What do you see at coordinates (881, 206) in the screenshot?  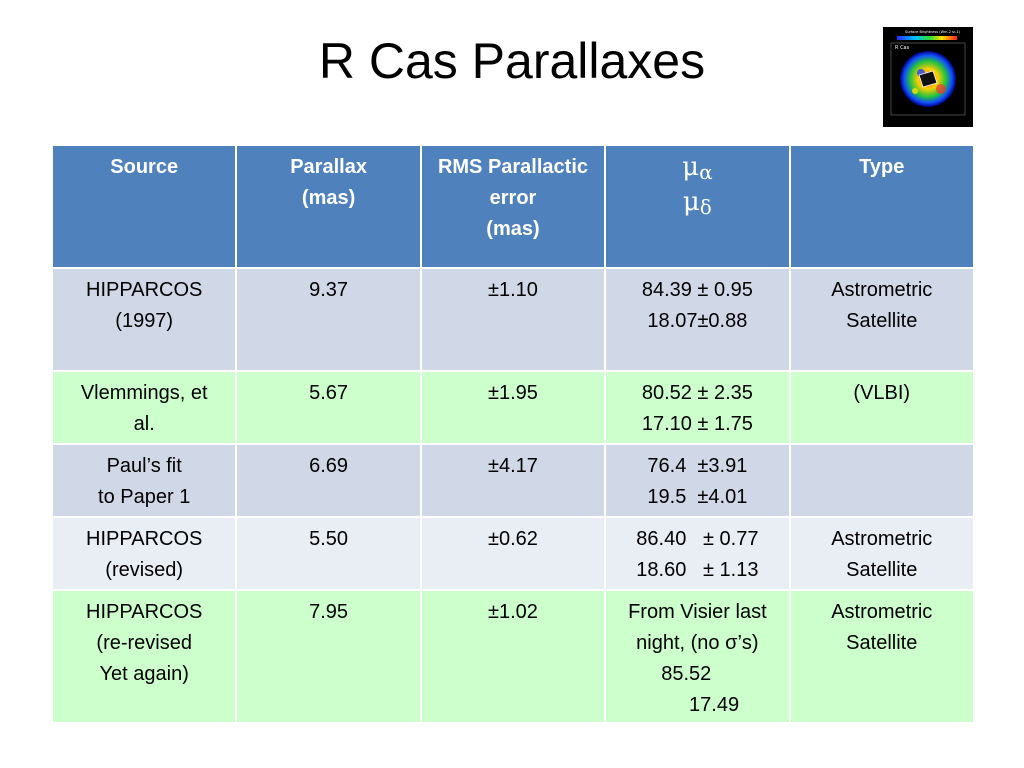 I see `header-type: Type` at bounding box center [881, 206].